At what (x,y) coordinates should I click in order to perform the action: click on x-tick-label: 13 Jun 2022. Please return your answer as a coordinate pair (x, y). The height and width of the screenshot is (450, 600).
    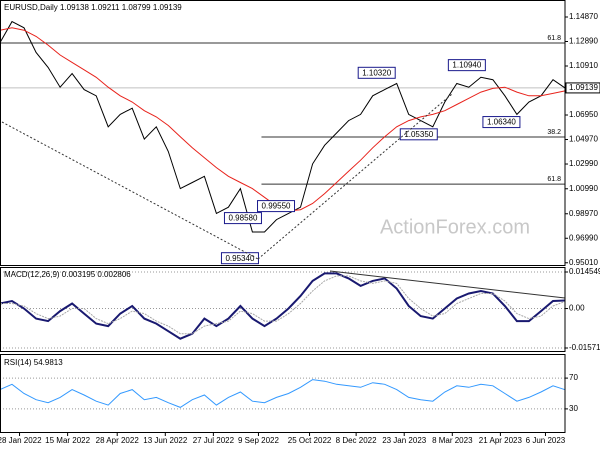
    Looking at the image, I should click on (165, 440).